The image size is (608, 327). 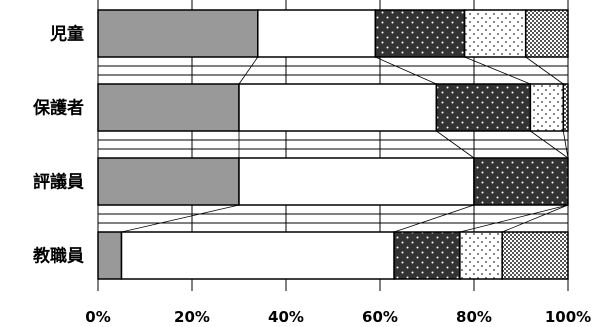 I want to click on category-label: 評議員, so click(x=58, y=182).